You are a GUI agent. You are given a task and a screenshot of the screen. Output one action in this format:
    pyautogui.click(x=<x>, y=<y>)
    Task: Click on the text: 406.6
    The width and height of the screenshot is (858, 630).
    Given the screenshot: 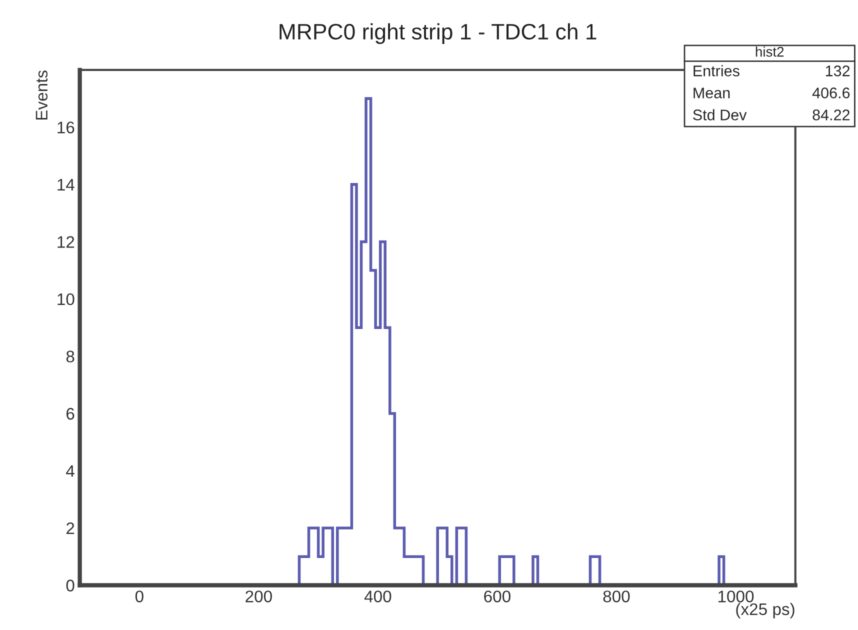 What is the action you would take?
    pyautogui.click(x=831, y=93)
    